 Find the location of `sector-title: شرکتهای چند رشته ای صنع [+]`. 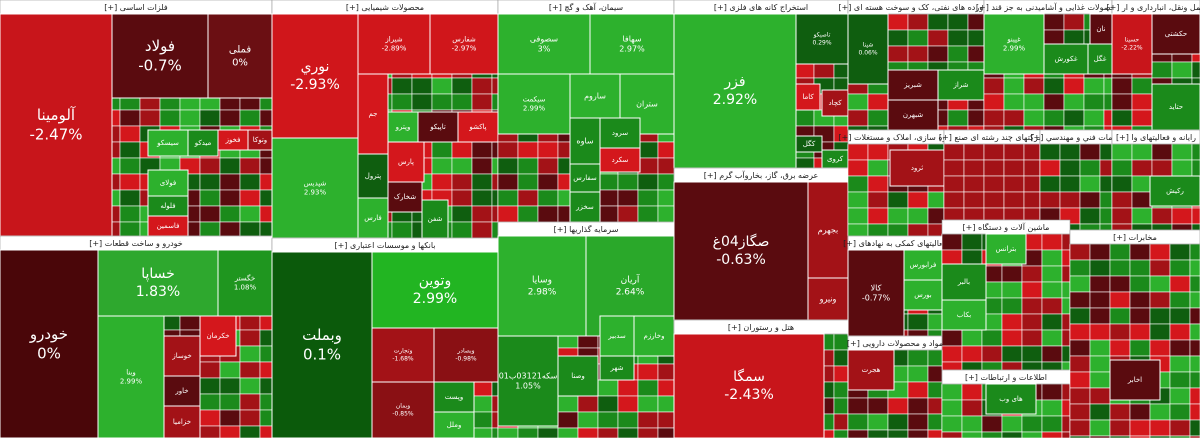

sector-title: شرکتهای چند رشته ای صنع [+] is located at coordinates (992, 137).